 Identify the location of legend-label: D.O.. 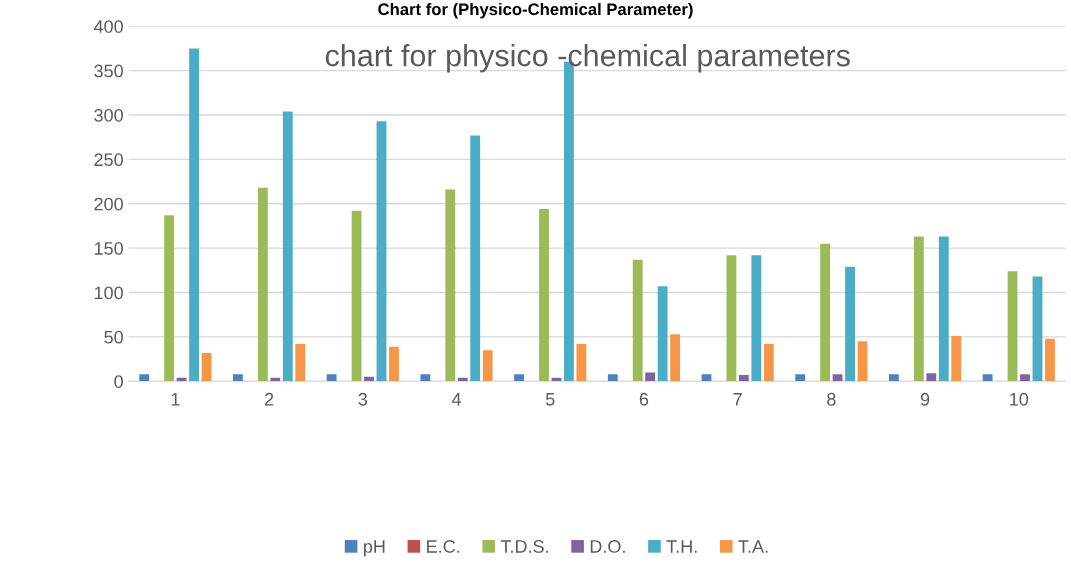
(607, 546).